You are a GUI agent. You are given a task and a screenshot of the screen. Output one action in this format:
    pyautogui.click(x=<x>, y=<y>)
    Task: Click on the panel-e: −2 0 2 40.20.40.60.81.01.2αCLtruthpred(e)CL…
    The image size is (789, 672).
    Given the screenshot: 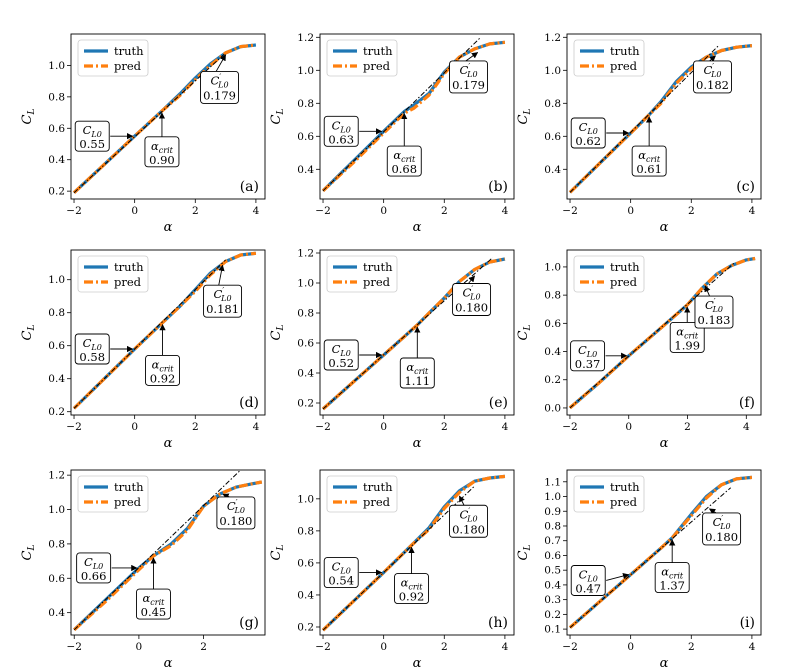 What is the action you would take?
    pyautogui.click(x=392, y=349)
    